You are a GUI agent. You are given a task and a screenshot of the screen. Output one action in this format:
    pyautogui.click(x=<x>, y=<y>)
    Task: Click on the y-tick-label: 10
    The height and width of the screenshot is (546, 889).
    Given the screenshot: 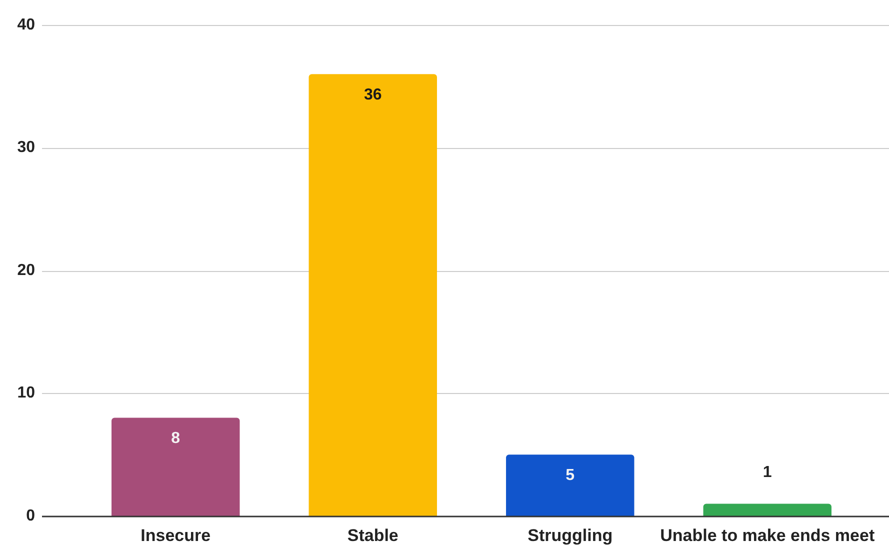 What is the action you would take?
    pyautogui.click(x=26, y=393)
    